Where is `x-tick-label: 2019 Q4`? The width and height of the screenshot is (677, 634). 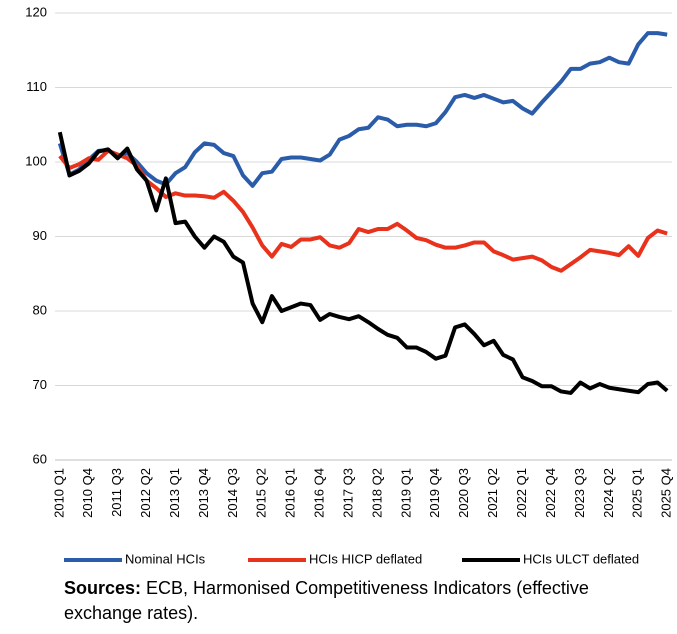 x-tick-label: 2019 Q4 is located at coordinates (434, 493).